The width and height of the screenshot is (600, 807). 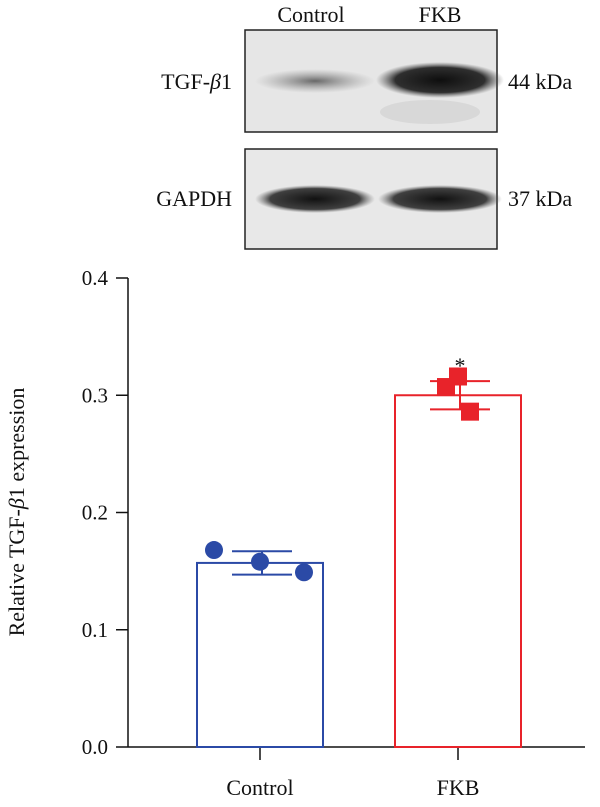 What do you see at coordinates (440, 80) in the screenshot?
I see `band-tgf-fkb` at bounding box center [440, 80].